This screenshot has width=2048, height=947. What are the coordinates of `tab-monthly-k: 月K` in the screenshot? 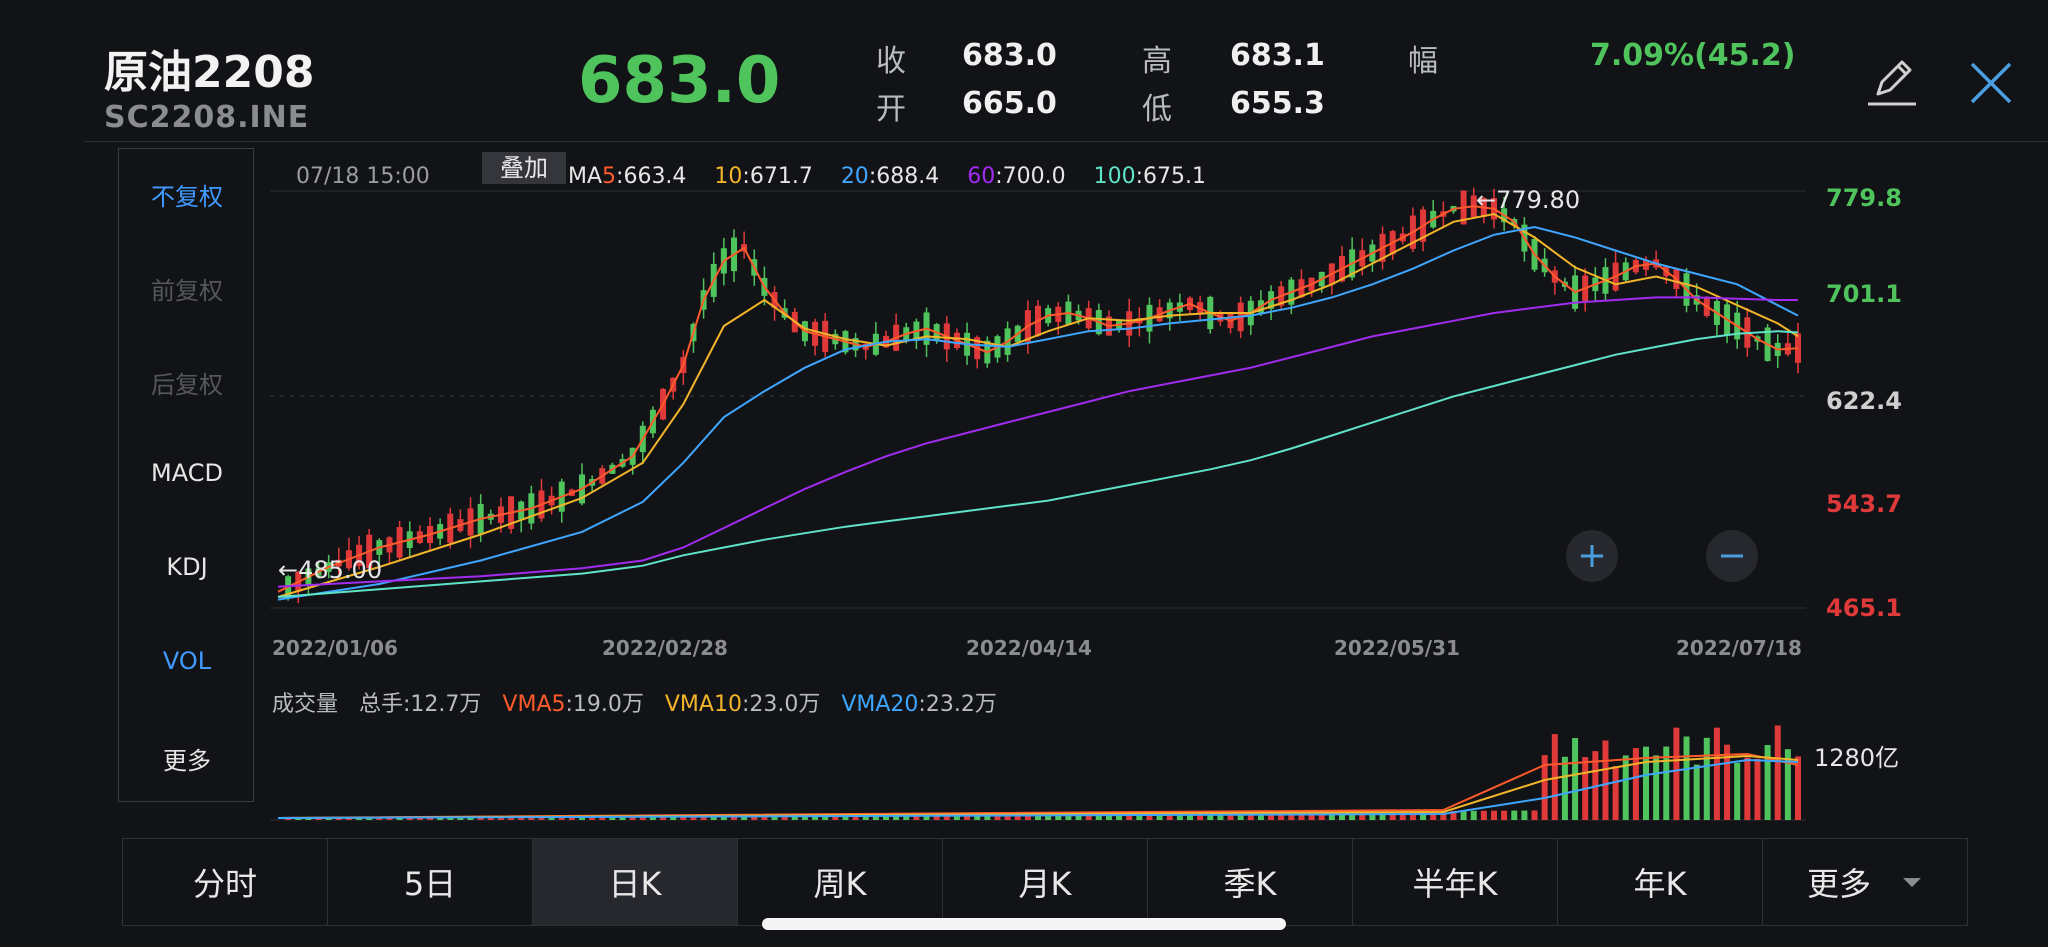 It's located at (1045, 882).